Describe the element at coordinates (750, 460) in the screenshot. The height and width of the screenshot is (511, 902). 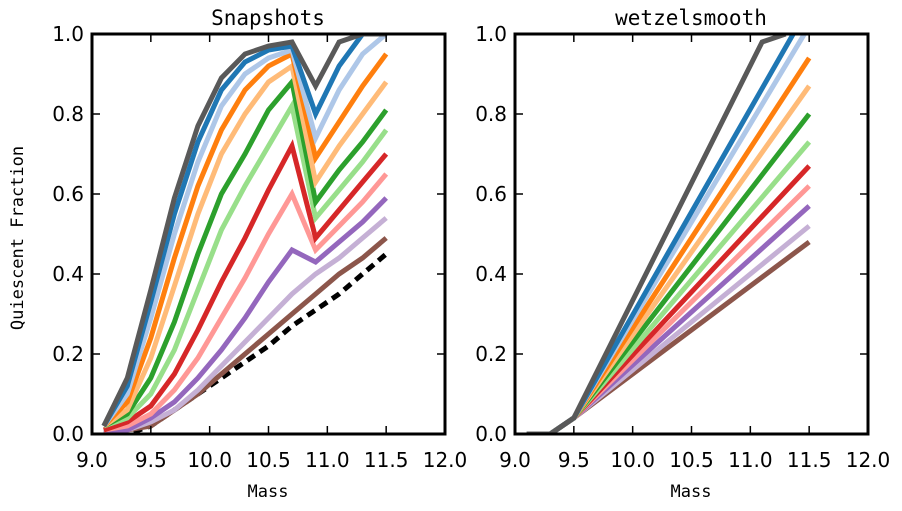
I see `wetzelsmooth-x-tick-label: 11.0` at that location.